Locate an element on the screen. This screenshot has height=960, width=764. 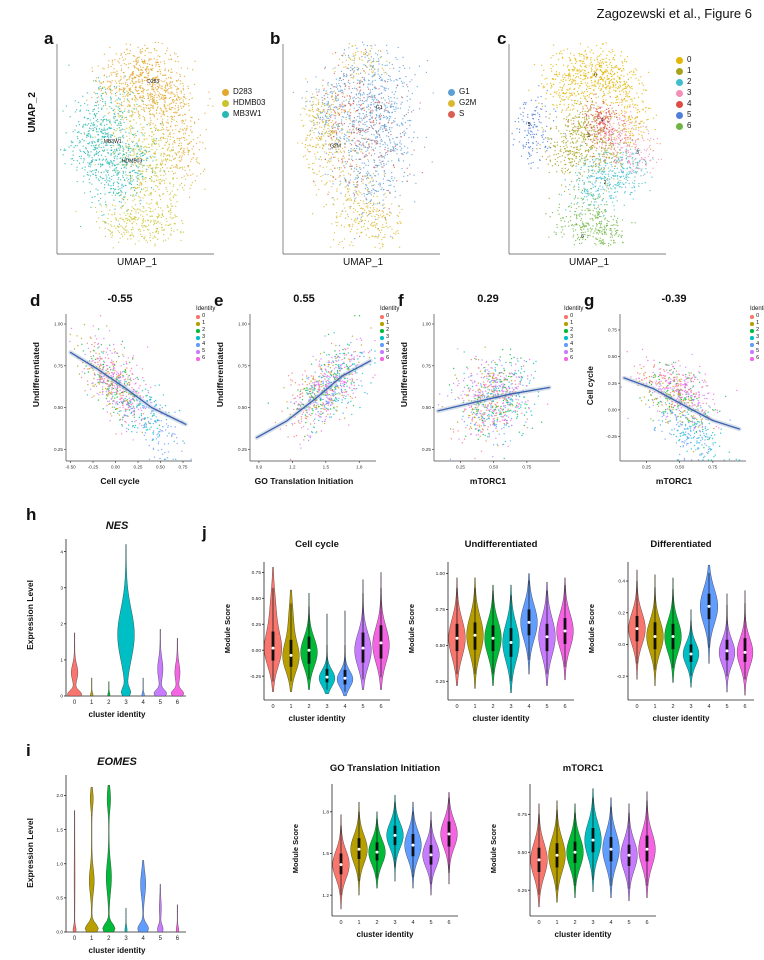
legend-identity-e: Identity 0 1 2 3 4 5 6 is located at coordinates (389, 334).